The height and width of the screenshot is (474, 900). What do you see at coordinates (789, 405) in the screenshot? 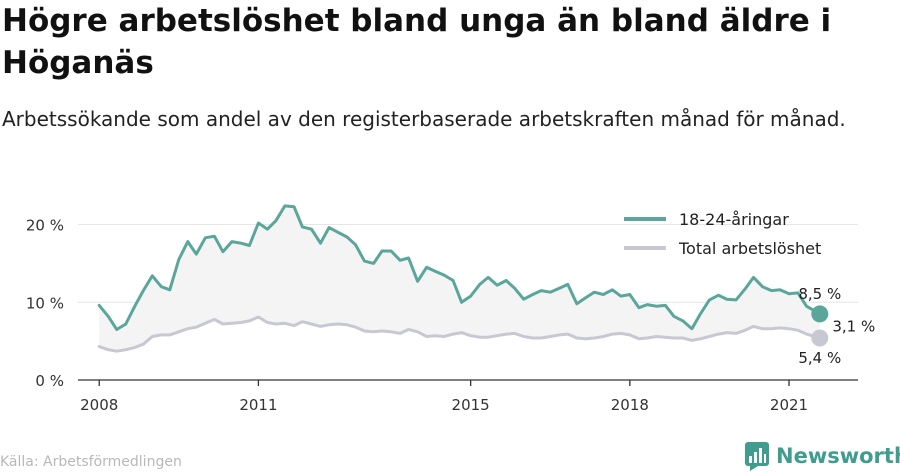
I see `x-tick-label: 2021` at bounding box center [789, 405].